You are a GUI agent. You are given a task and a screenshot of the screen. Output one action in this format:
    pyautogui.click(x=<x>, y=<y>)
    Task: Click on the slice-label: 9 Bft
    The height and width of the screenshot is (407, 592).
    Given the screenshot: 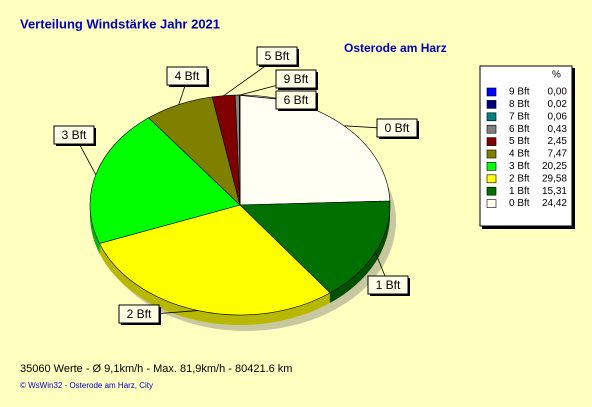 What is the action you would take?
    pyautogui.click(x=296, y=79)
    